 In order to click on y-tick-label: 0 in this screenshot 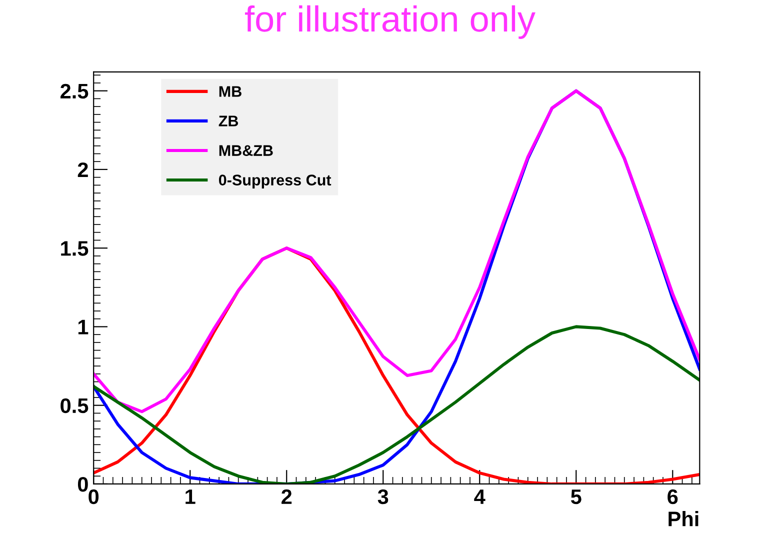, I will do `click(83, 484)`.